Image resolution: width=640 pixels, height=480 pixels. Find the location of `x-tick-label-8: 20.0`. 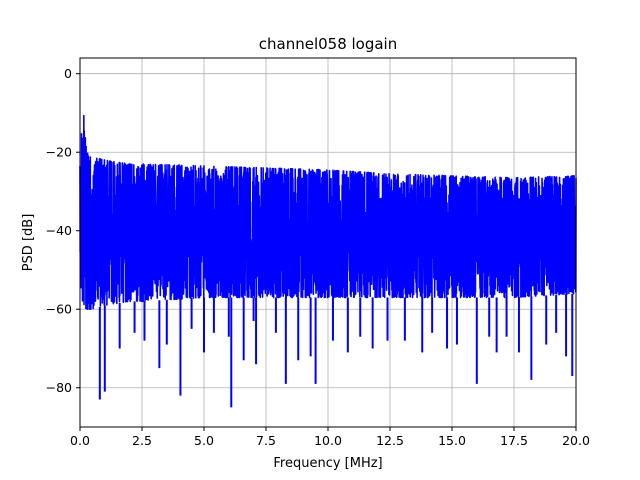

x-tick-label-8: 20.0 is located at coordinates (576, 440).